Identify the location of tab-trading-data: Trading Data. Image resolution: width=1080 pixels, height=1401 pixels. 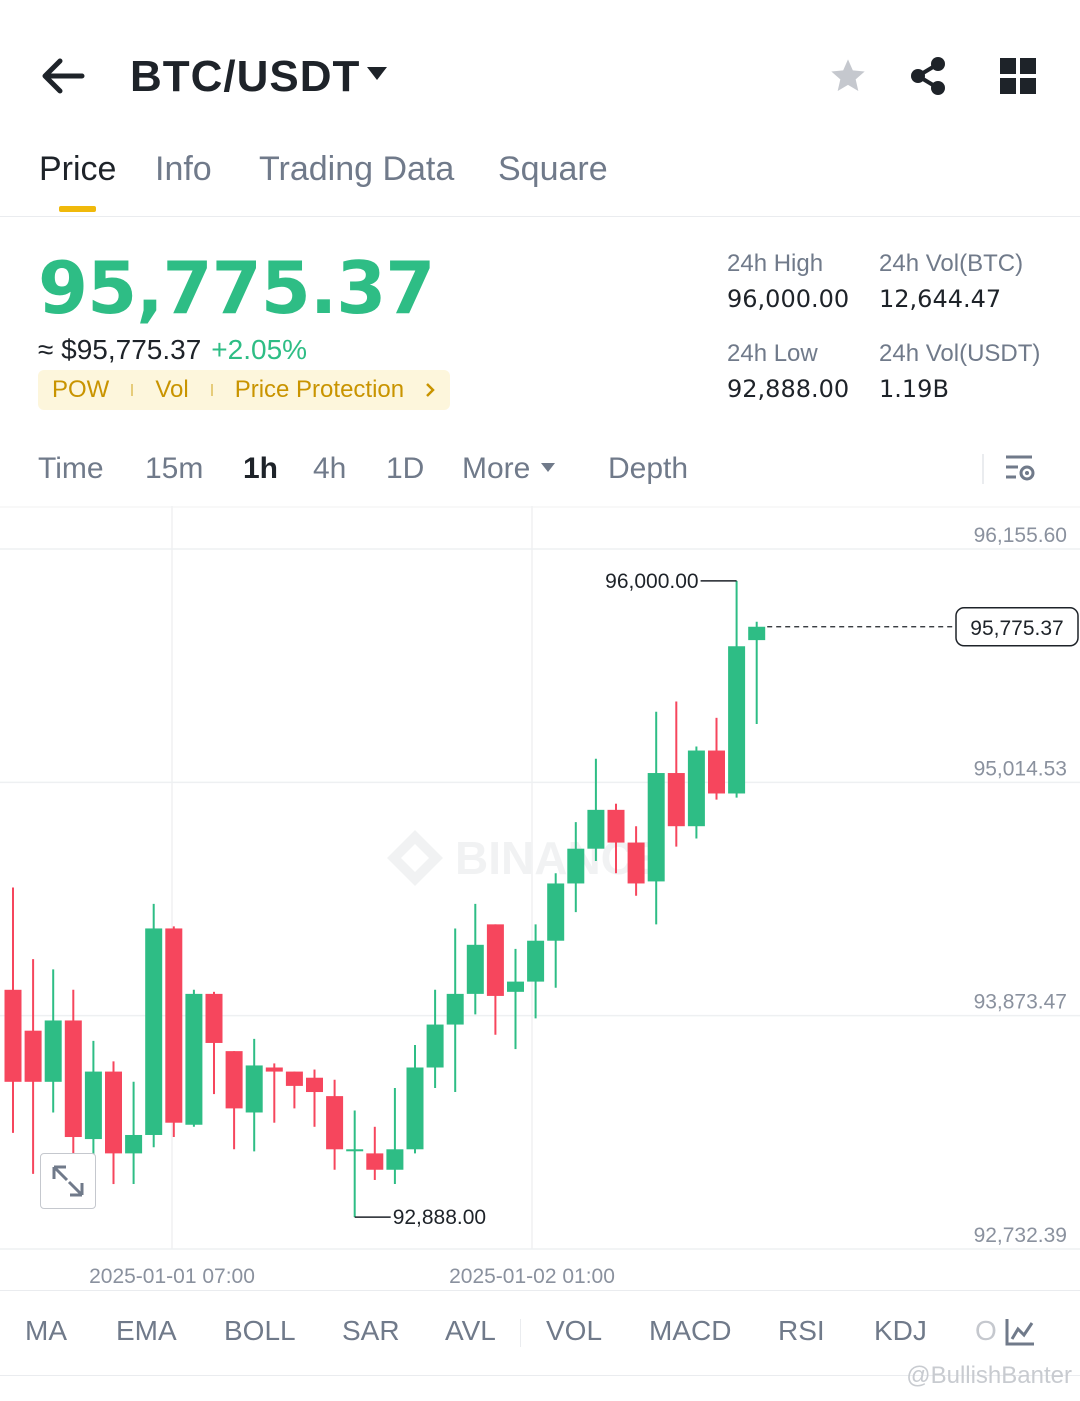
(357, 169).